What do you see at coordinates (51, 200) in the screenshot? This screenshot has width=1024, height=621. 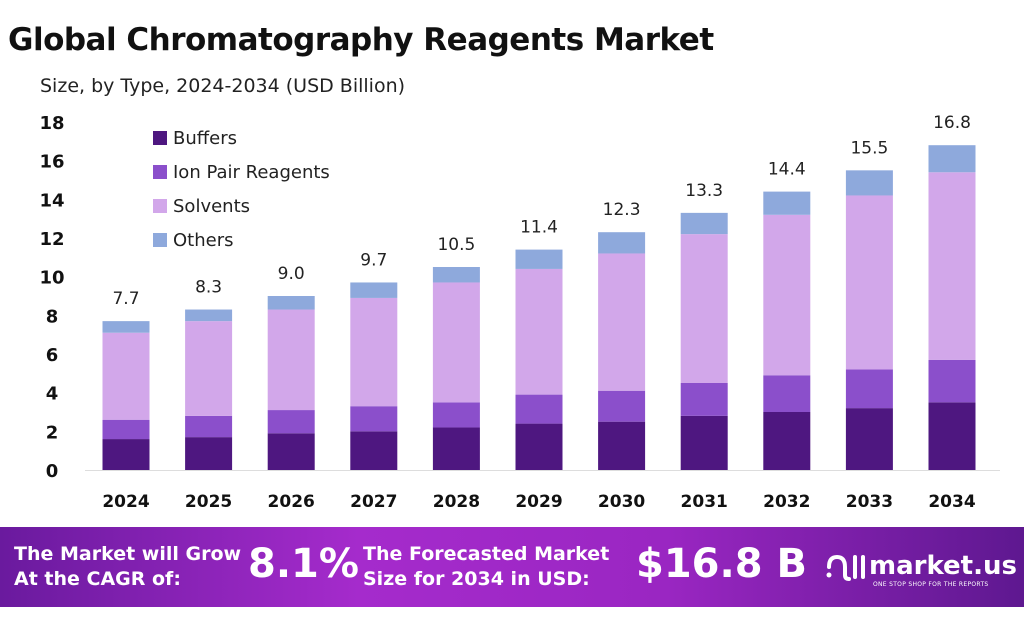 I see `y-tick-label: 14` at bounding box center [51, 200].